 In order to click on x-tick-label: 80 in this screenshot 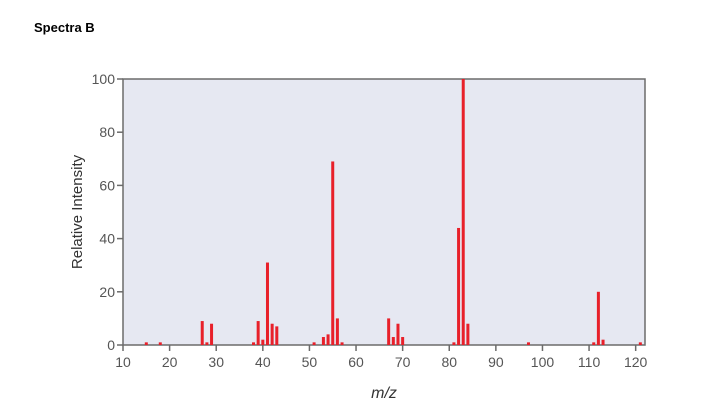, I will do `click(449, 362)`.